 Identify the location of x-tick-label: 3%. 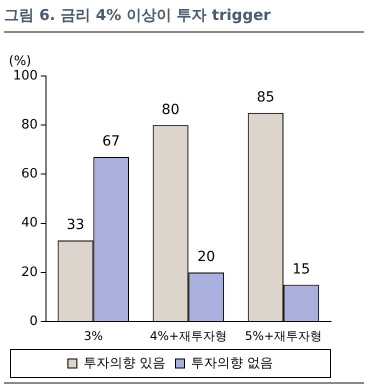
(93, 335).